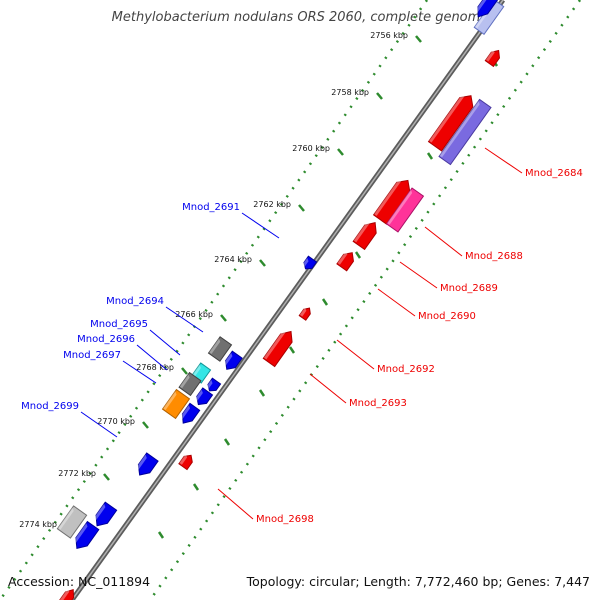  Describe the element at coordinates (119, 324) in the screenshot. I see `gene-label-left: Mnod_2695` at that location.